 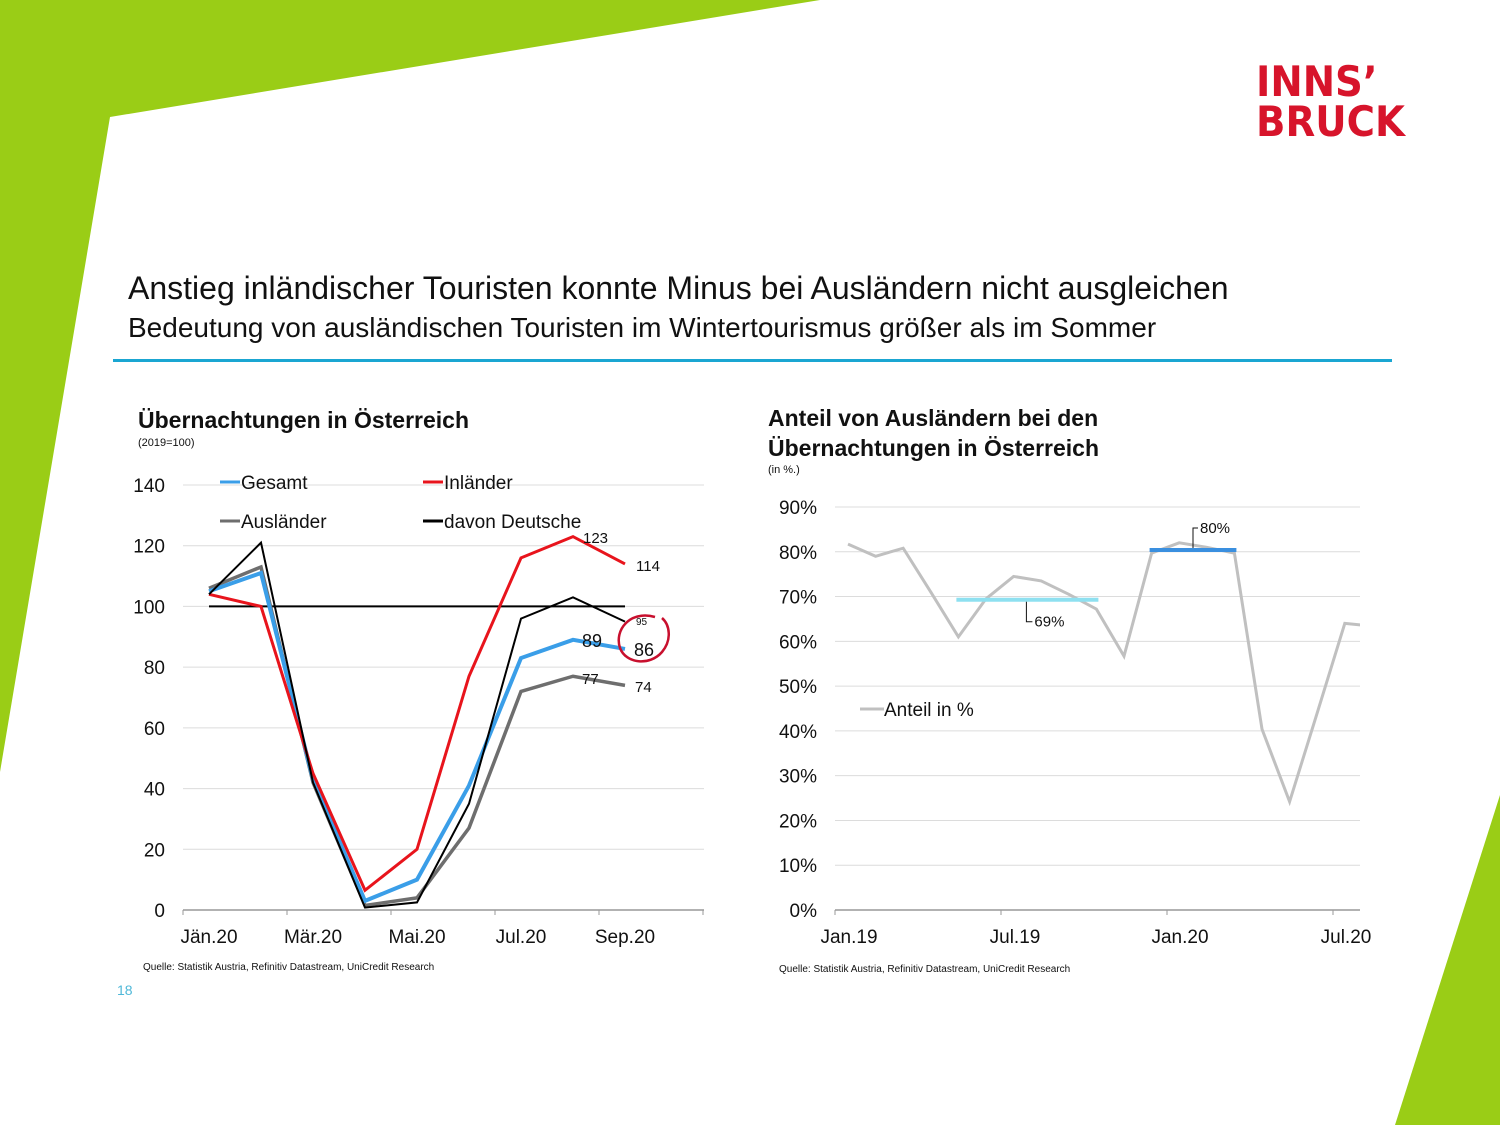 I want to click on page-number: 18, so click(x=125, y=990).